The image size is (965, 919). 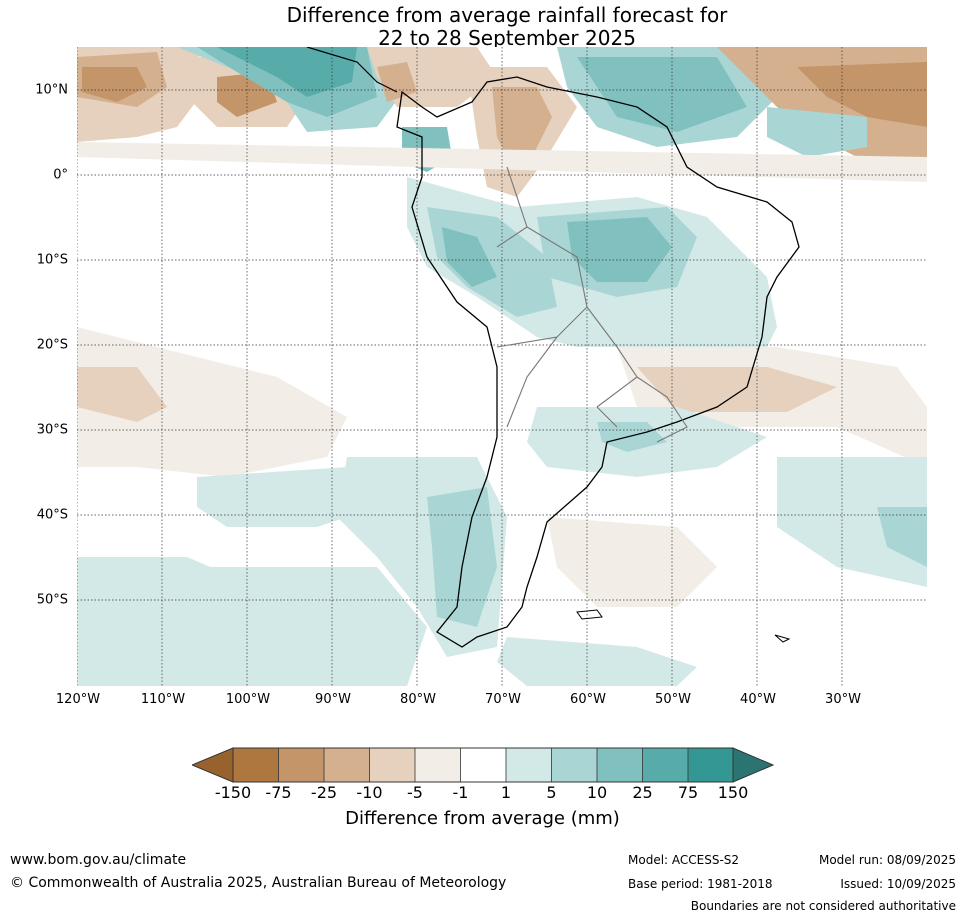 I want to click on colorbar-min-extension, so click(x=213, y=765).